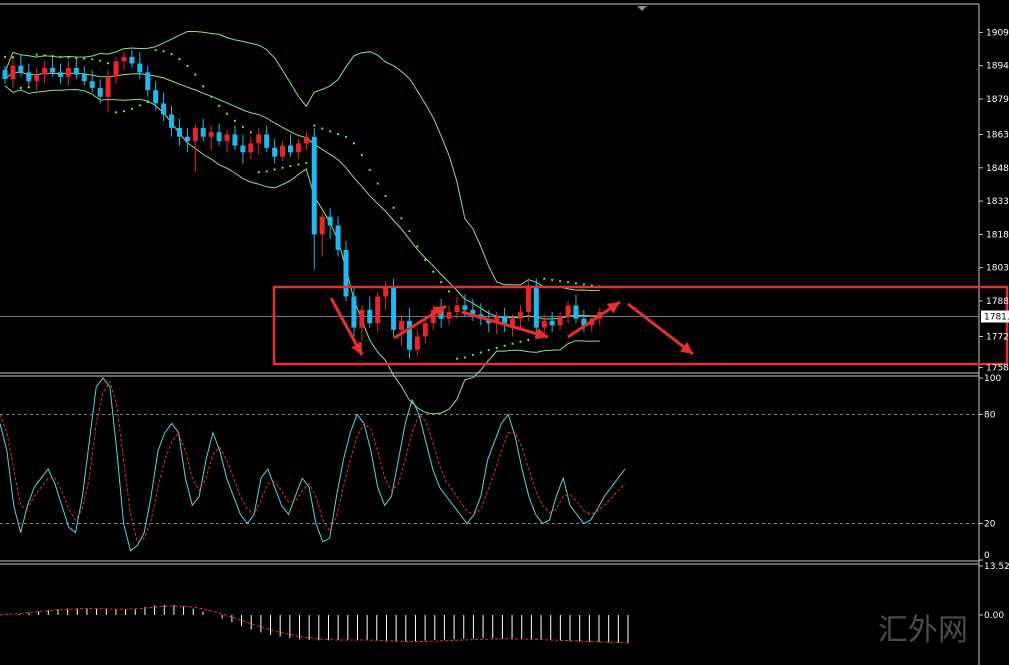  I want to click on stoch-tick-label: 20, so click(990, 525).